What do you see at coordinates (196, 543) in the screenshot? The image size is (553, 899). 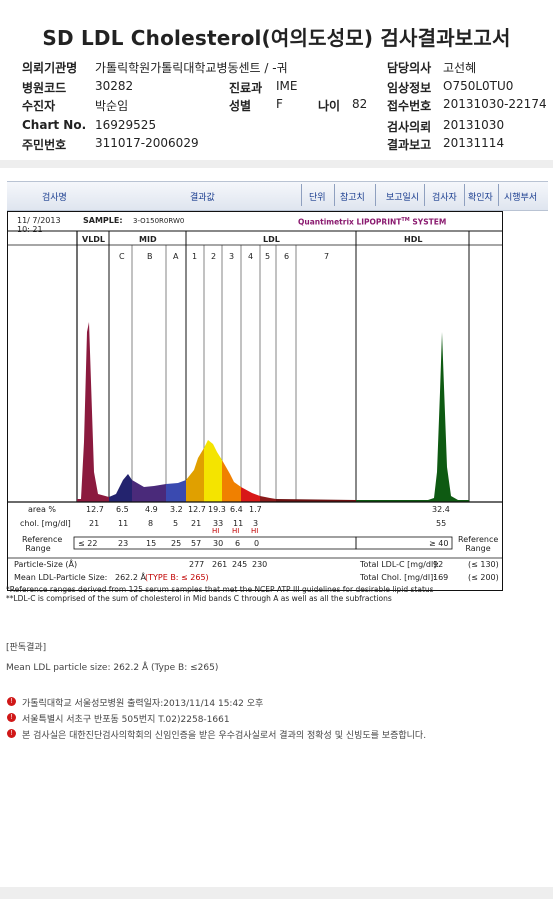 I see `ref-ldl1: 57` at bounding box center [196, 543].